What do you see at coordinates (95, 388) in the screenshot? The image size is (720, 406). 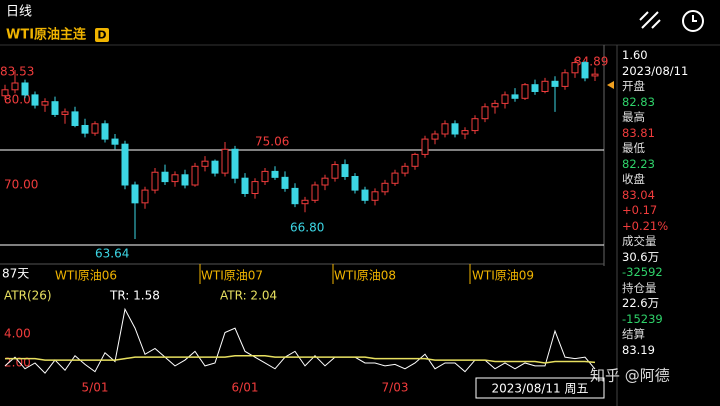 I see `x-tick-label: 5/01` at bounding box center [95, 388].